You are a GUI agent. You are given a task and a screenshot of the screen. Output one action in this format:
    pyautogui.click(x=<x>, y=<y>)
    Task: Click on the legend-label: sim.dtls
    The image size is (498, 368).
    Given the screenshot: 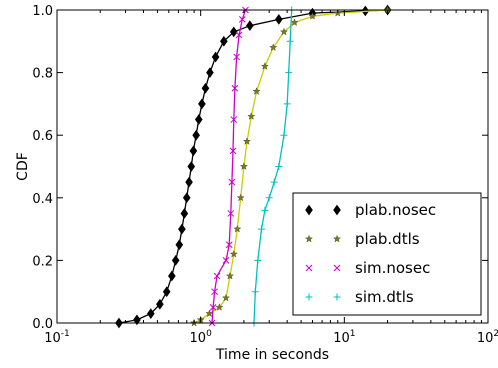 What is the action you would take?
    pyautogui.click(x=384, y=297)
    